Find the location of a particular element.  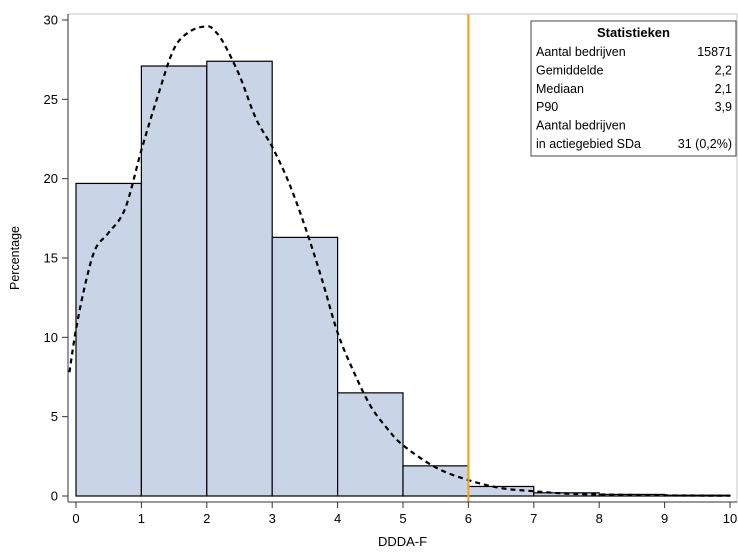

y-axis-title: Percentage is located at coordinates (14, 258).